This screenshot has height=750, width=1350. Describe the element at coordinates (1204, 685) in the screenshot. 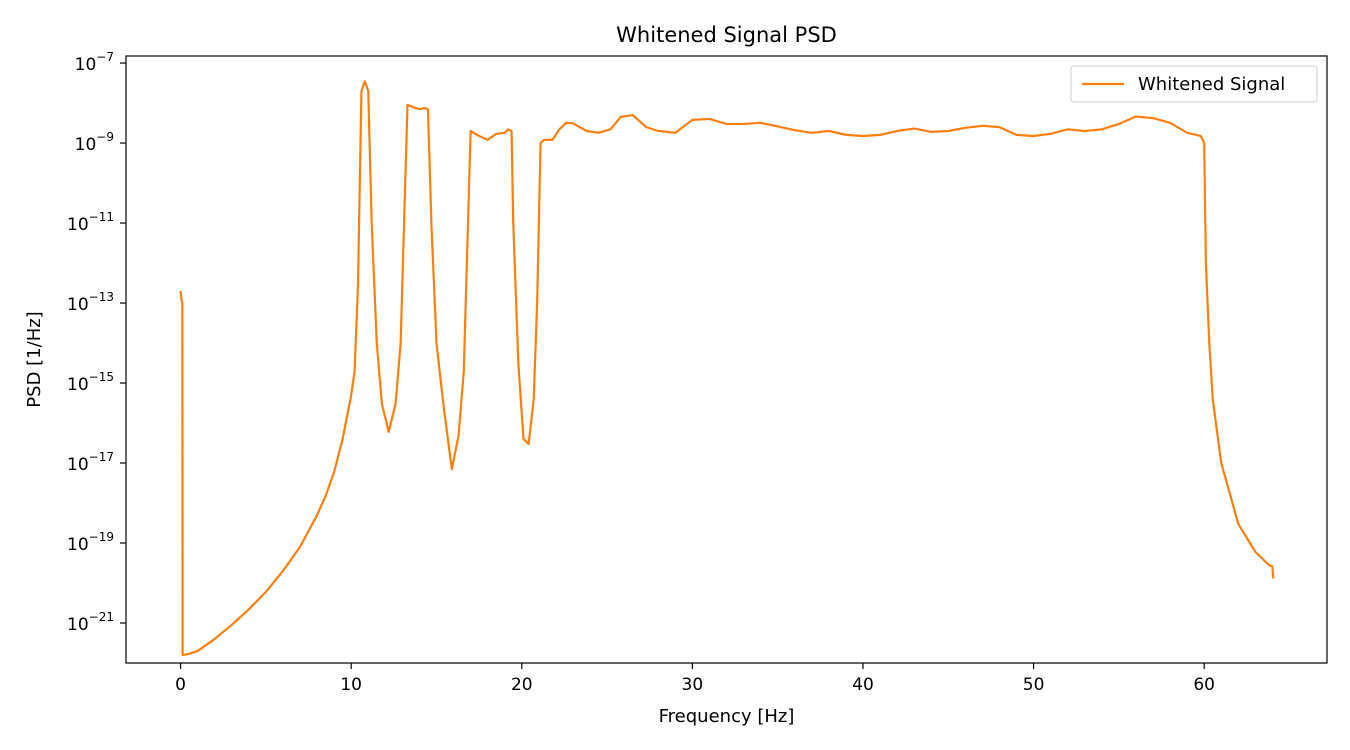

I see `x-tick-label: 60` at that location.